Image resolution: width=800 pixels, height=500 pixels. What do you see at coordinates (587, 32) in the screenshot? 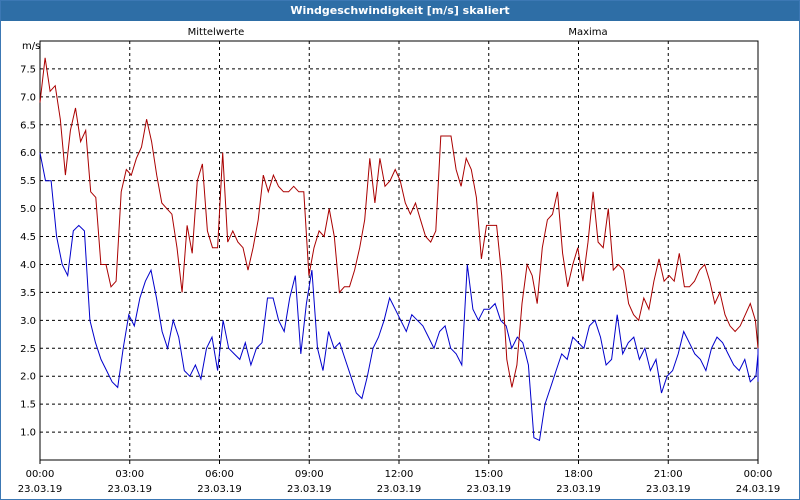
I see `legend-maxima: Maxima` at bounding box center [587, 32].